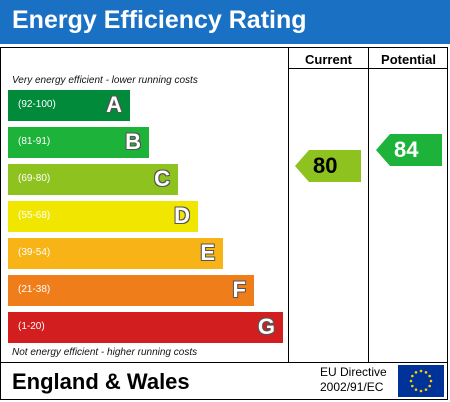 This screenshot has height=402, width=450. I want to click on band-range: (21-38), so click(34, 289).